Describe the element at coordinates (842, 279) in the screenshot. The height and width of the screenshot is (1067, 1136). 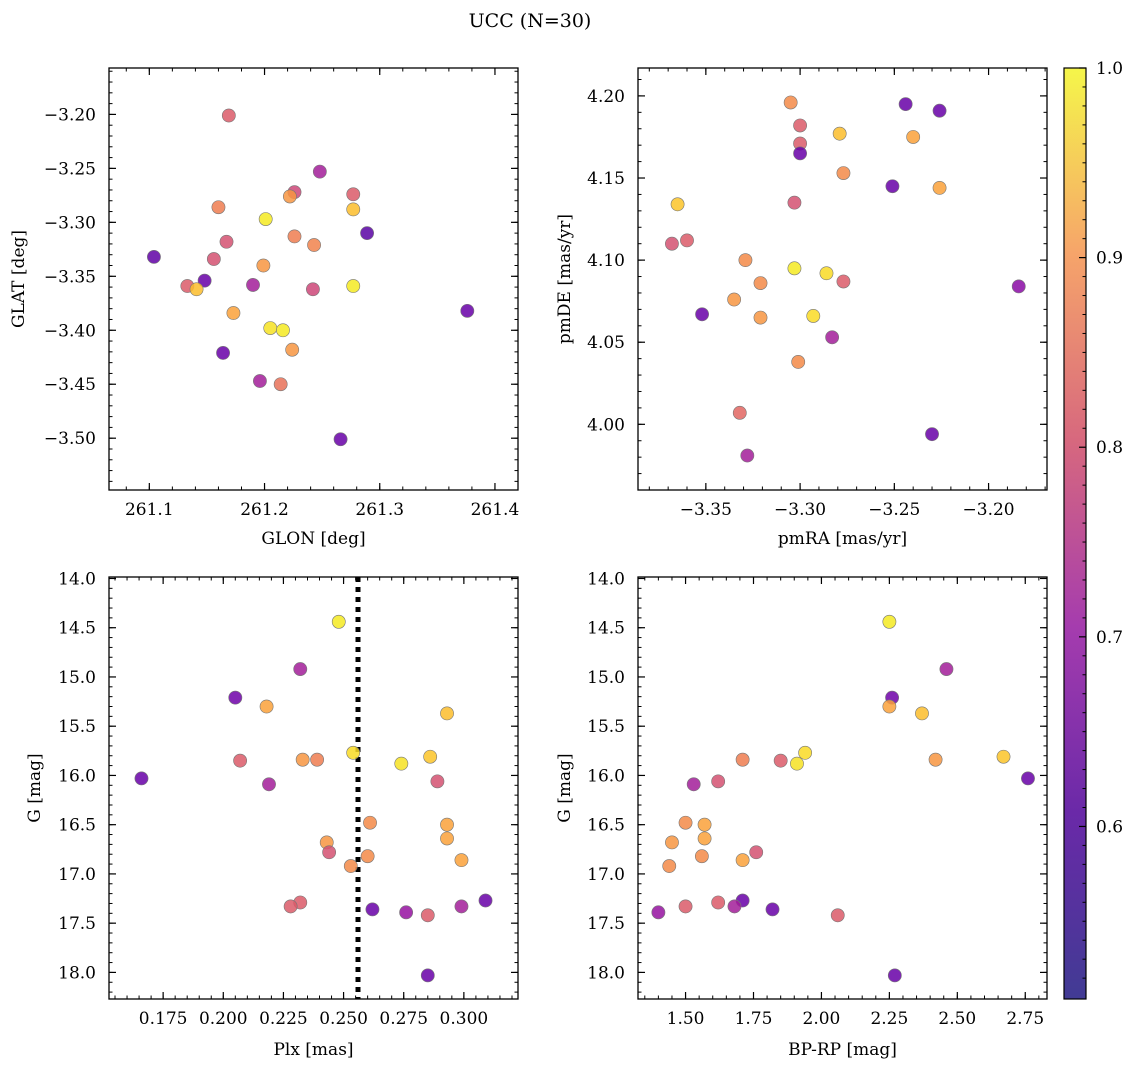
I see `axes-frame` at that location.